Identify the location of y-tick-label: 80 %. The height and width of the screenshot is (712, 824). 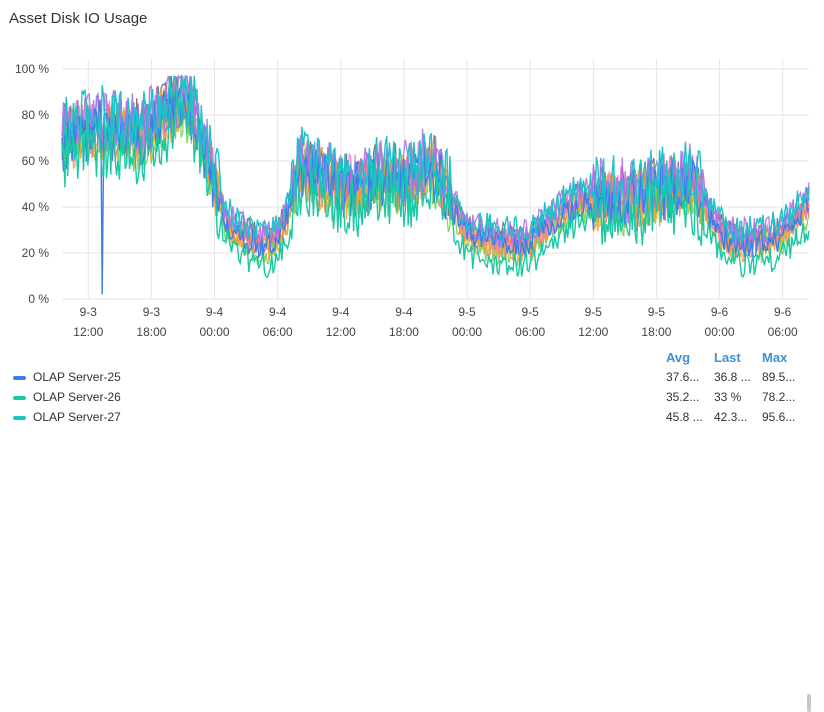
(36, 115).